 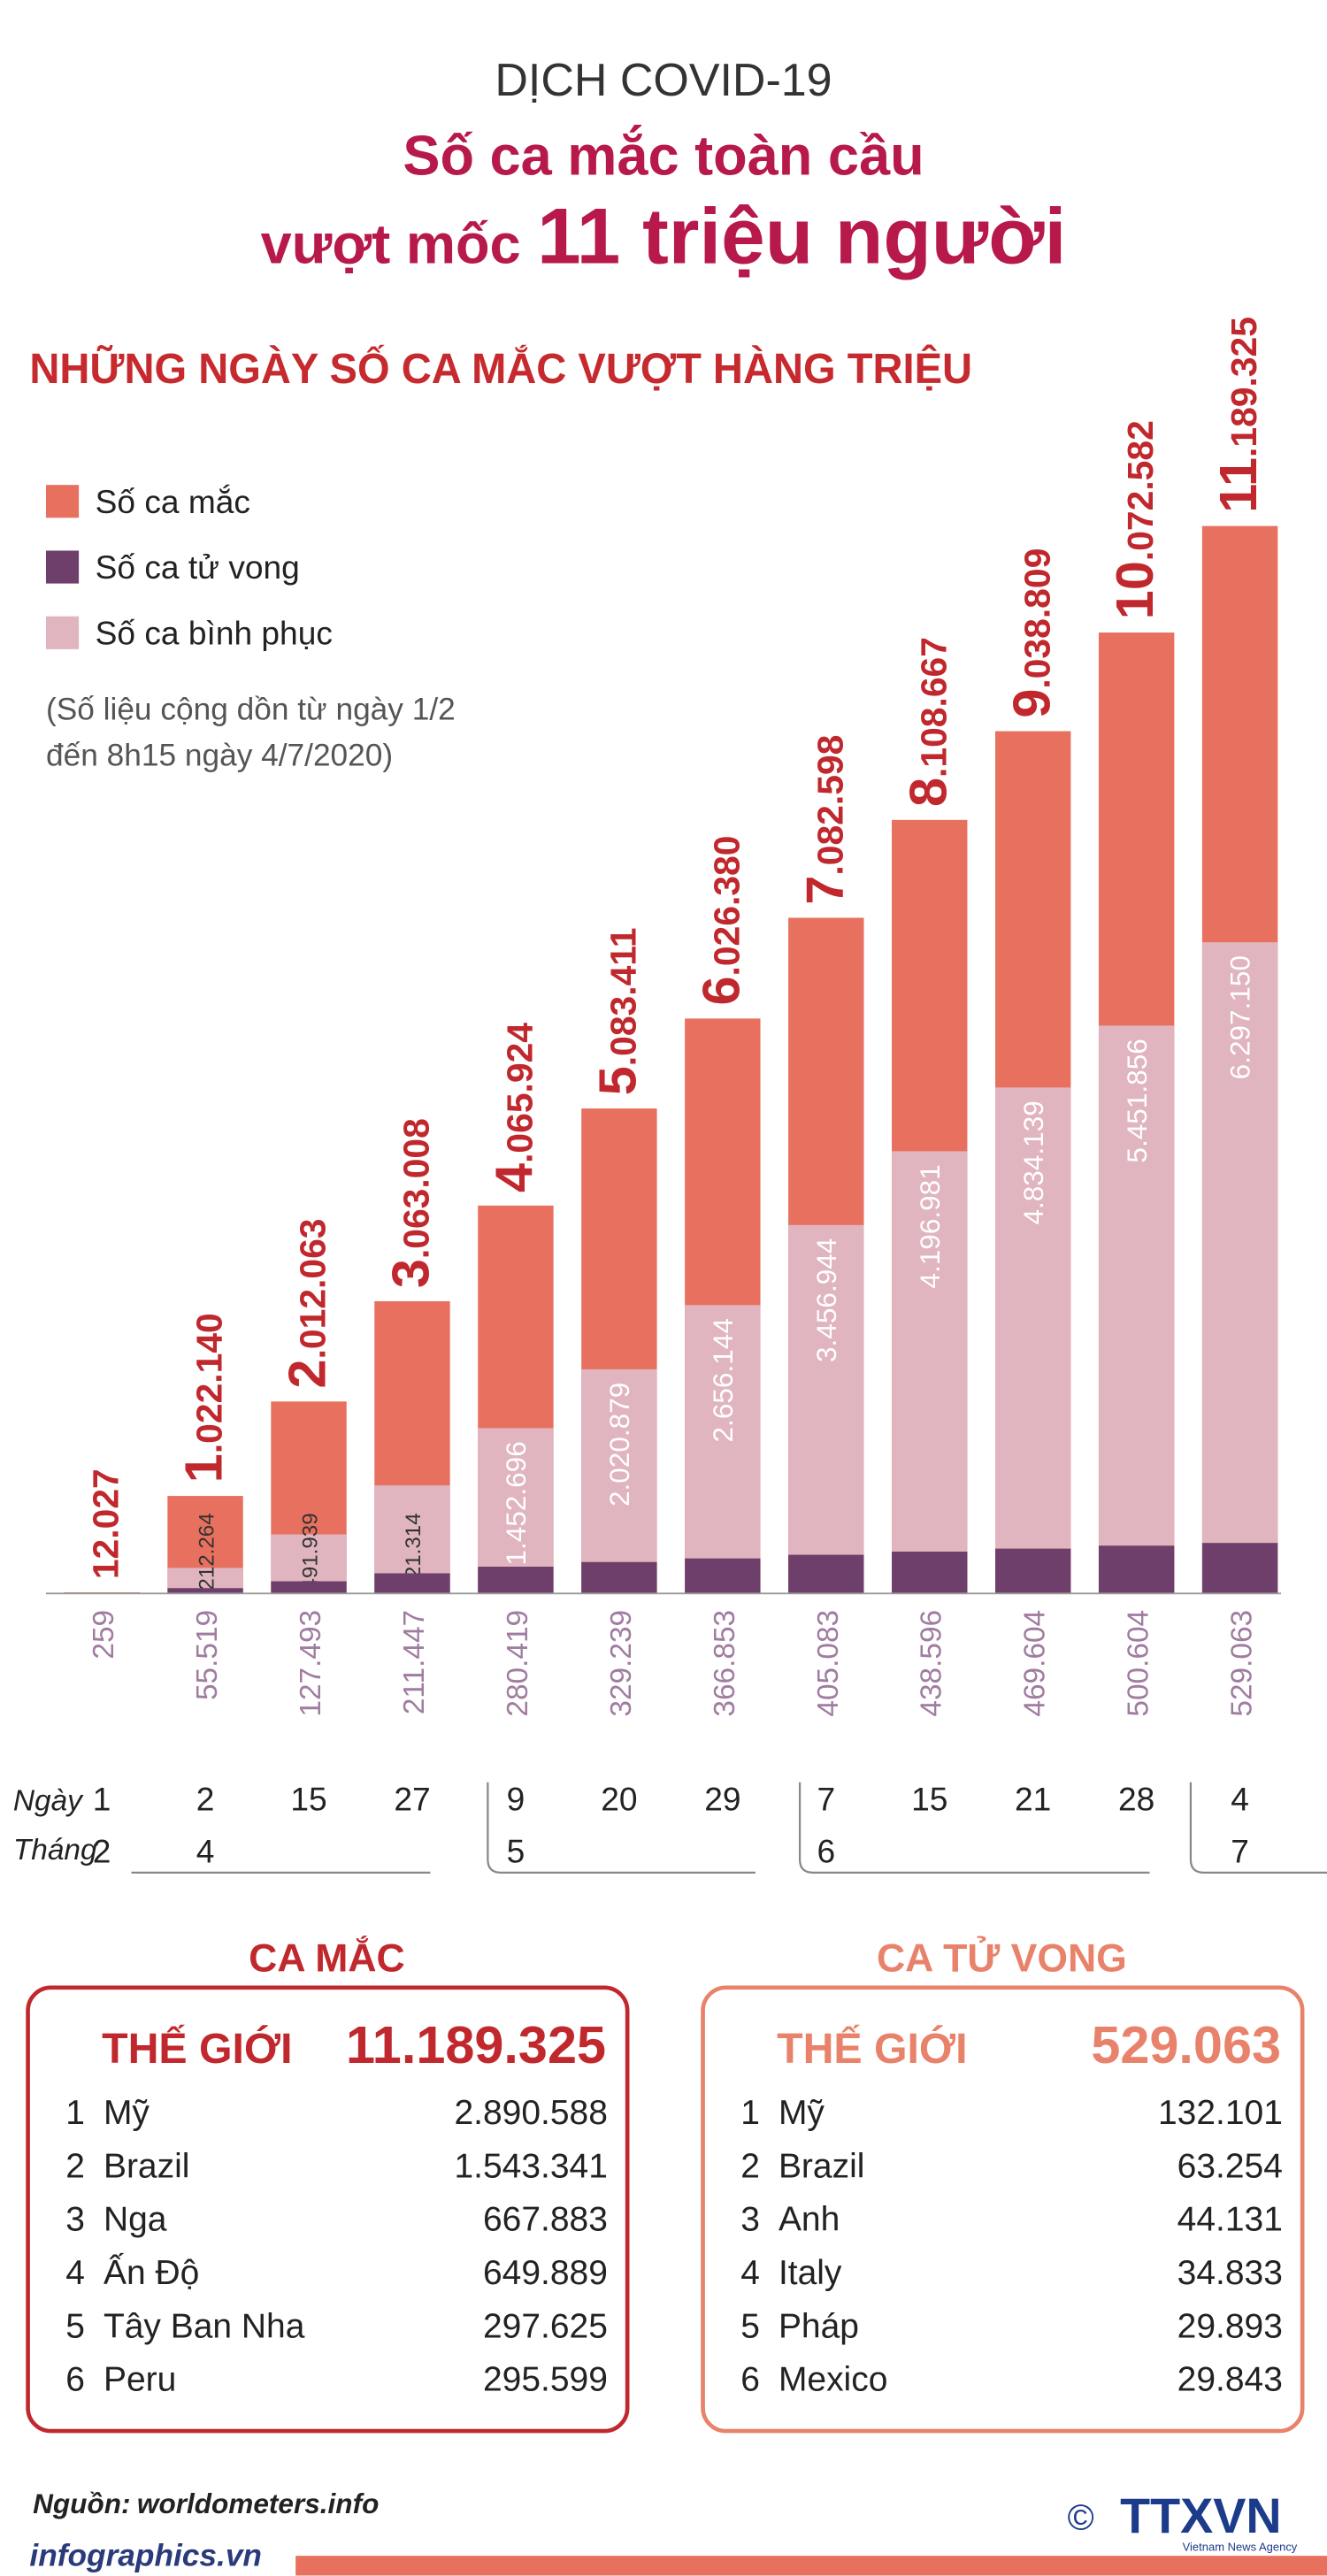 I want to click on cases-label-major: 7, so click(x=824, y=890).